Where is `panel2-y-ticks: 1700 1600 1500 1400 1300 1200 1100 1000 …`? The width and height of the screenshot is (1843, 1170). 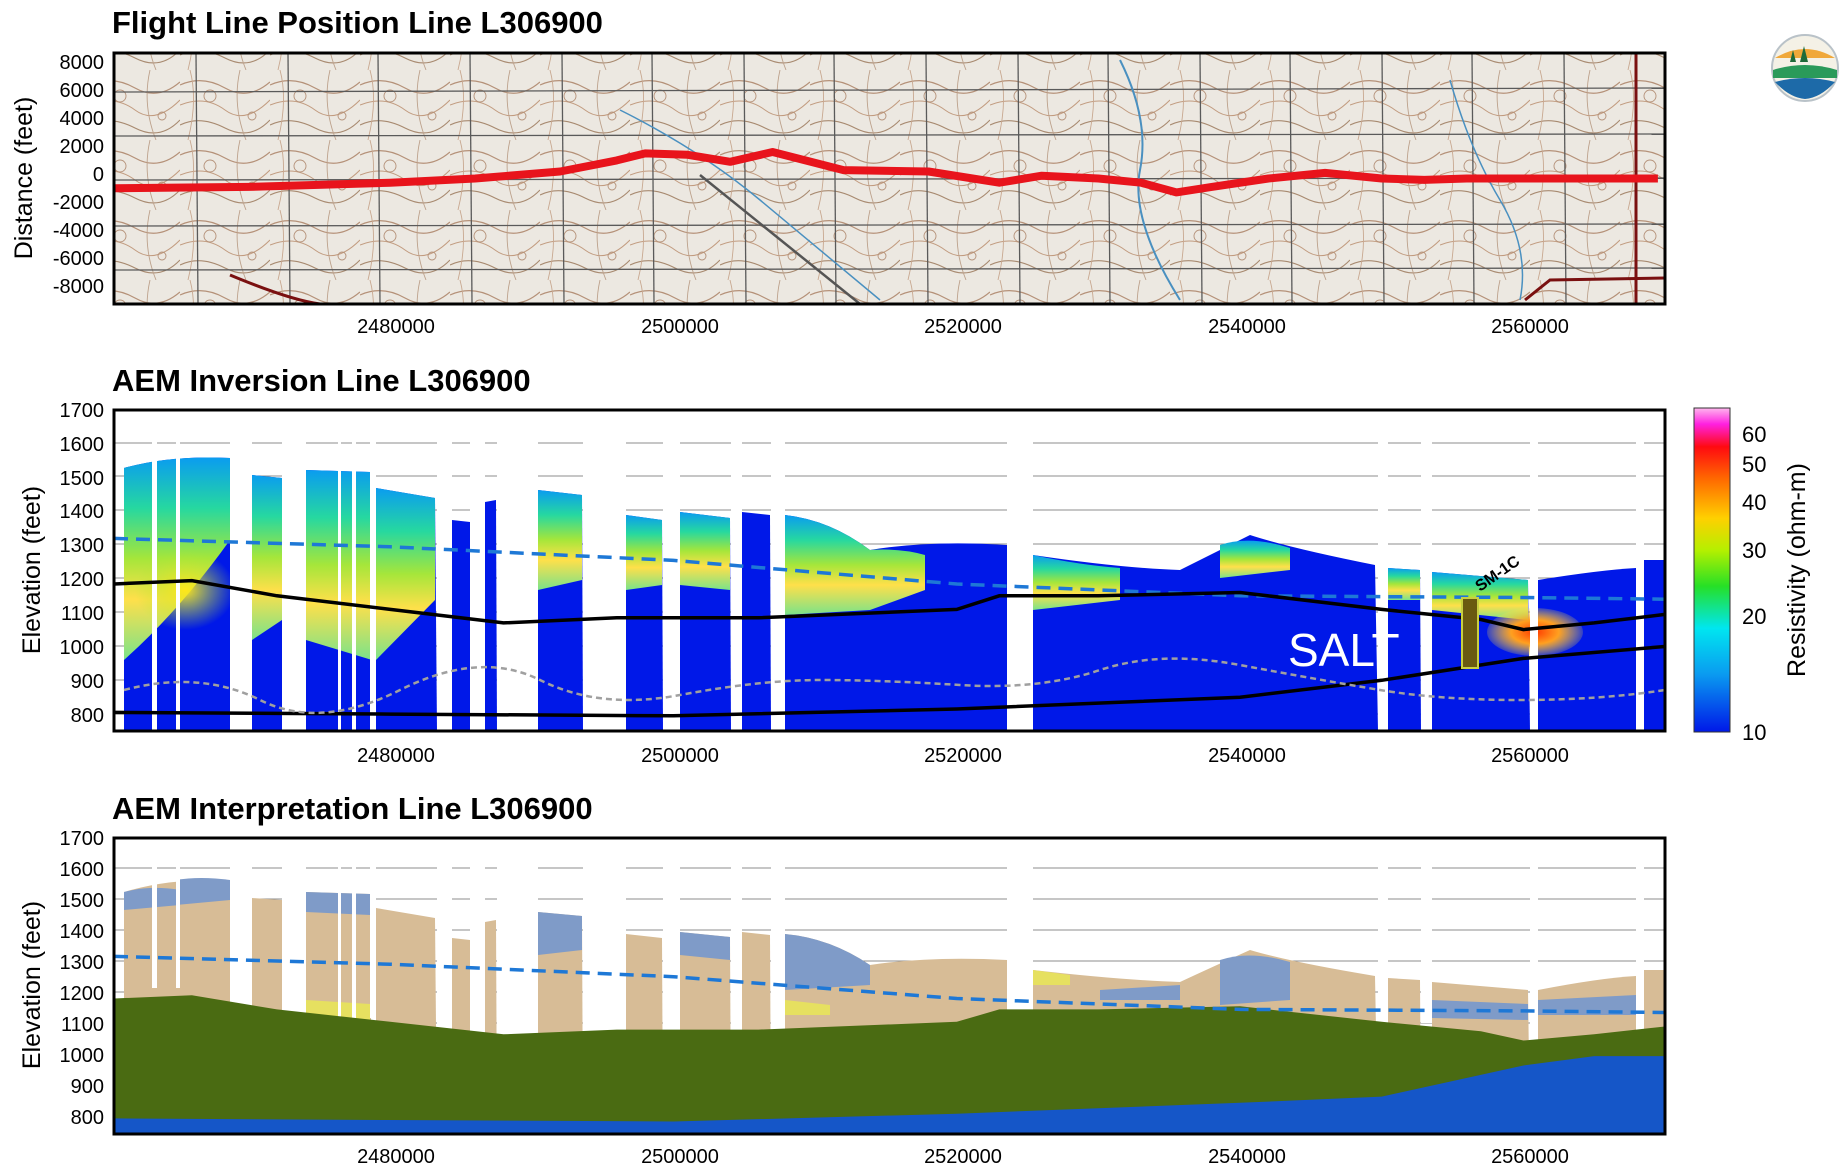
panel2-y-ticks: 1700 1600 1500 1400 1300 1200 1100 1000 … is located at coordinates (82, 563).